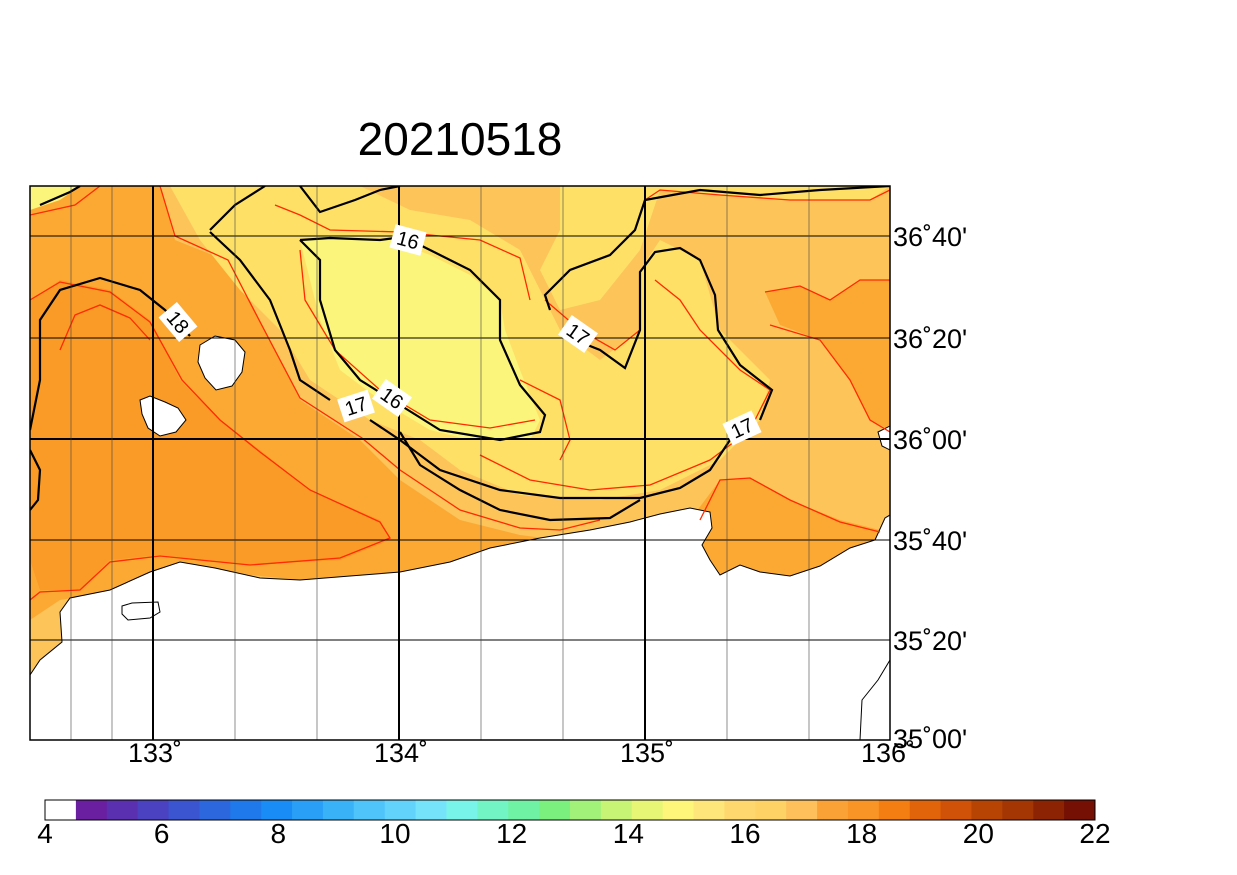 This screenshot has height=875, width=1237. Describe the element at coordinates (45, 833) in the screenshot. I see `colorbar-tick-label: 4` at that location.